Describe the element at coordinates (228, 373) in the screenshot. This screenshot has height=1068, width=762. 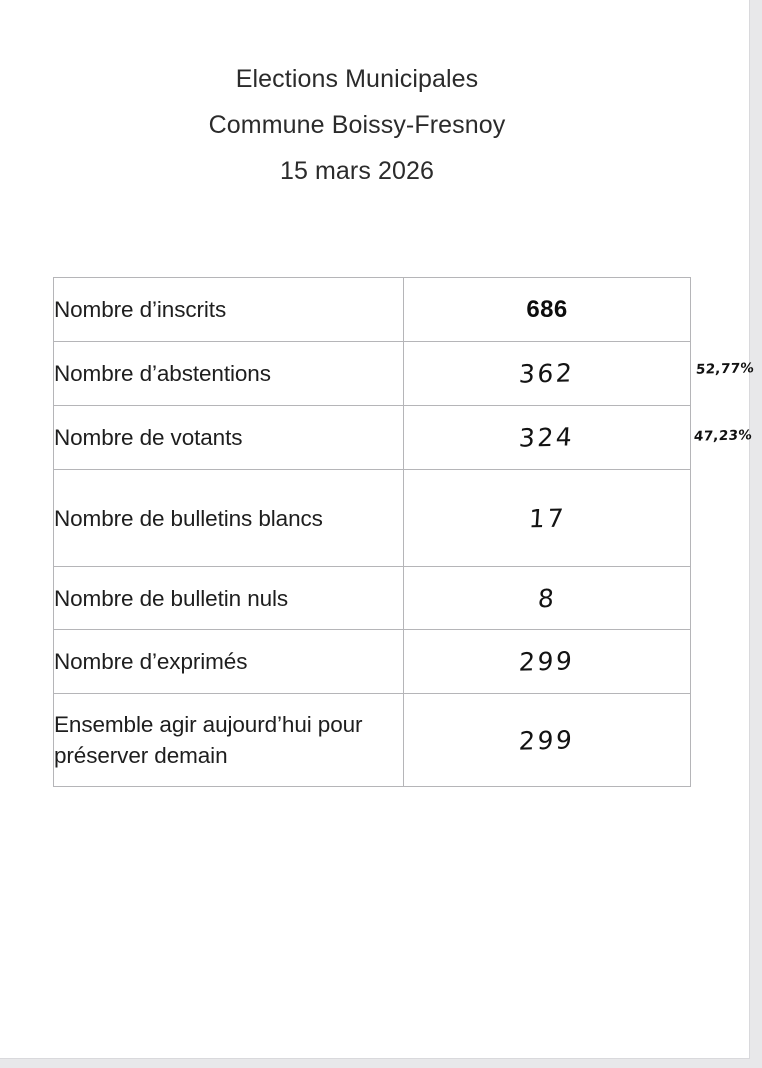
I see `row-label-abstentions: Nombre d’abstentions` at that location.